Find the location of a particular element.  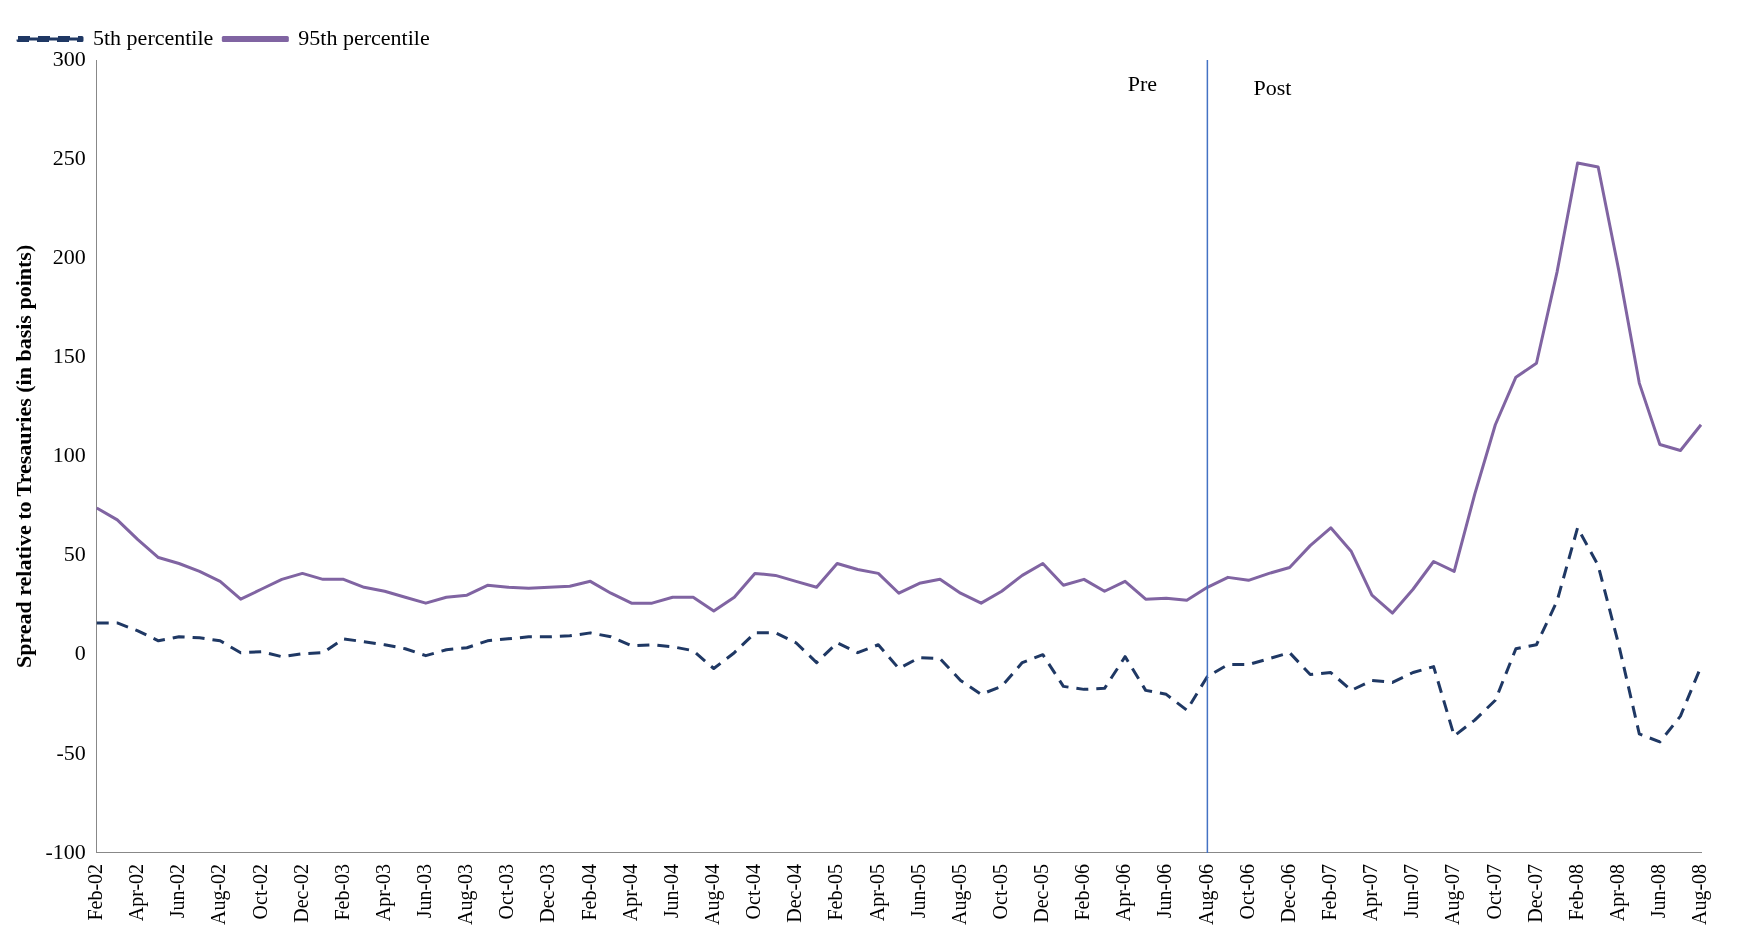

x-tick-label: Aug-06 is located at coordinates (1206, 894).